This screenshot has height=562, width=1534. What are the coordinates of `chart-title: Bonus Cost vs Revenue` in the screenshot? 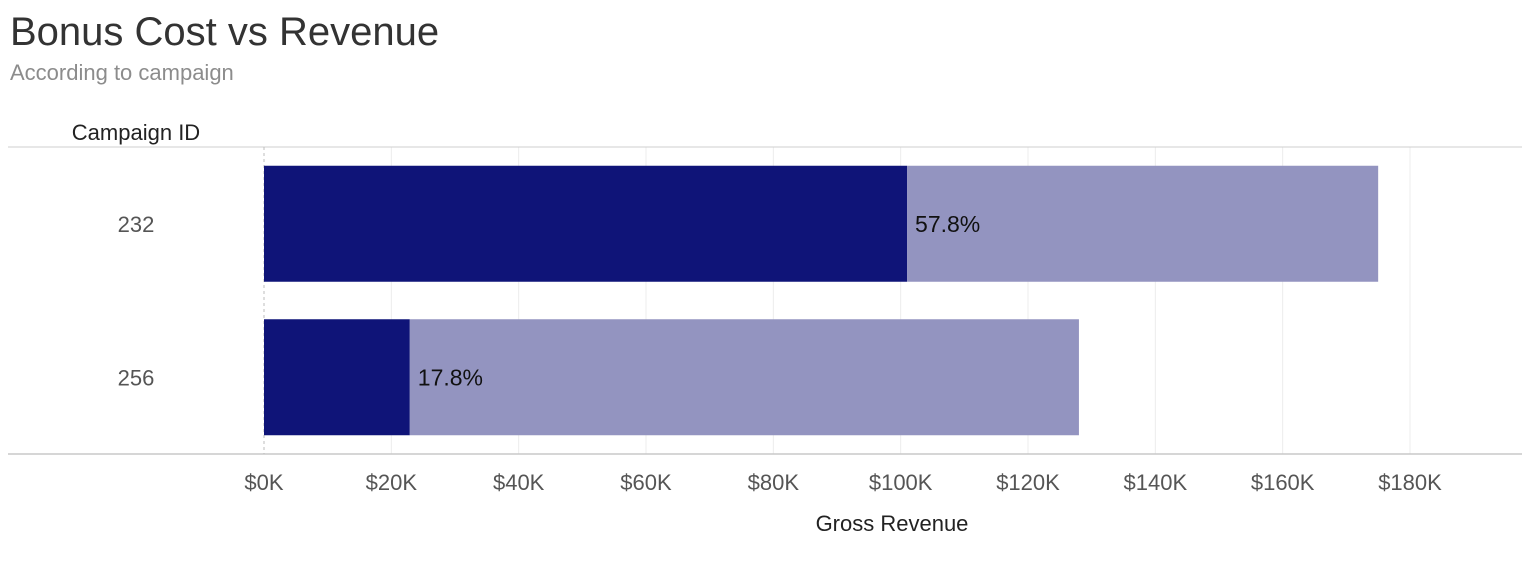 It's located at (225, 32).